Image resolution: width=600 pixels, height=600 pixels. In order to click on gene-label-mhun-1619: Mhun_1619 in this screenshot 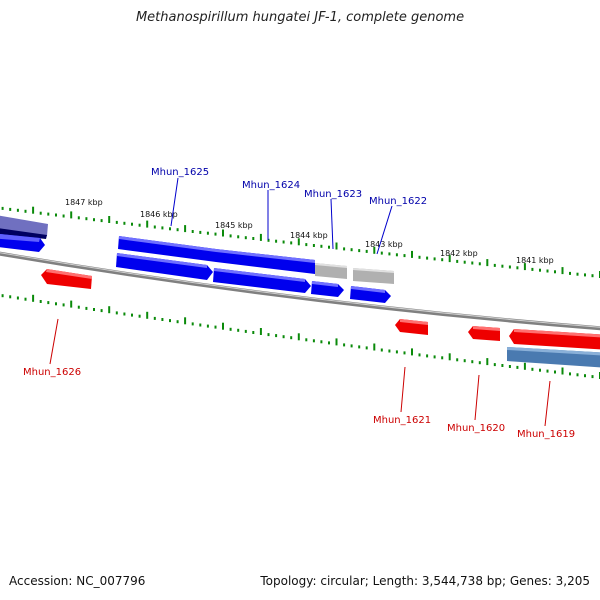, I will do `click(546, 434)`.